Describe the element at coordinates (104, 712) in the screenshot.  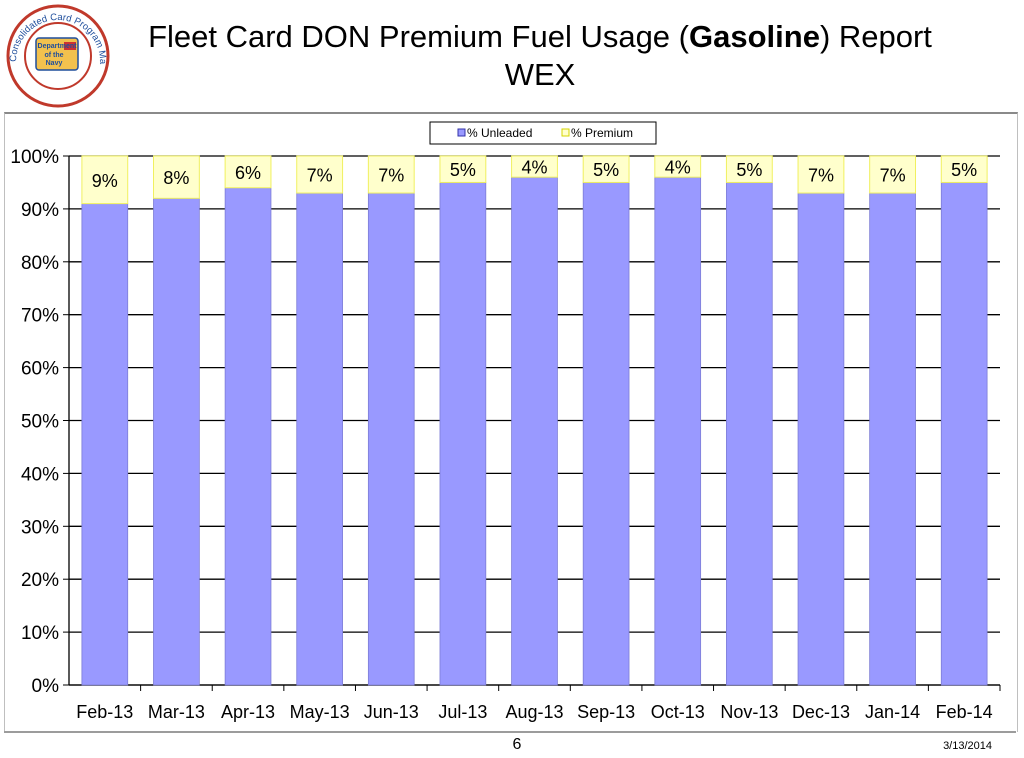
I see `x-tick-label: Feb-13` at that location.